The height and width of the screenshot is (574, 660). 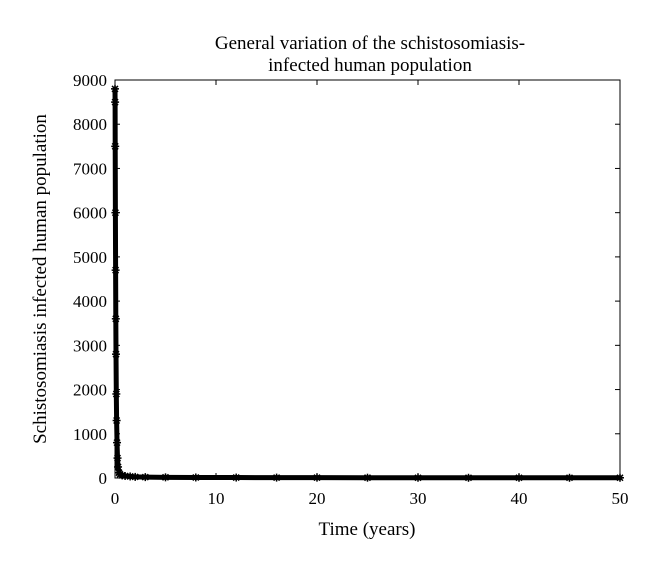 I want to click on chart-title-line-2: infected human population, so click(x=370, y=65).